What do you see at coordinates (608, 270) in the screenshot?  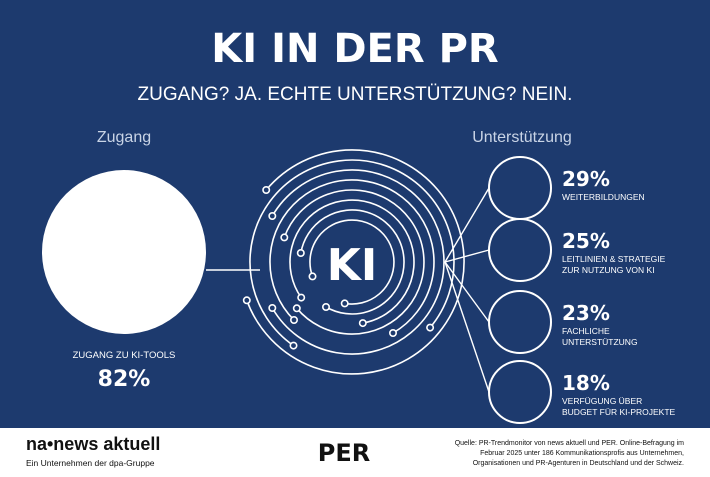 I see `support-label: ZUR NUTZUNG VON KI` at bounding box center [608, 270].